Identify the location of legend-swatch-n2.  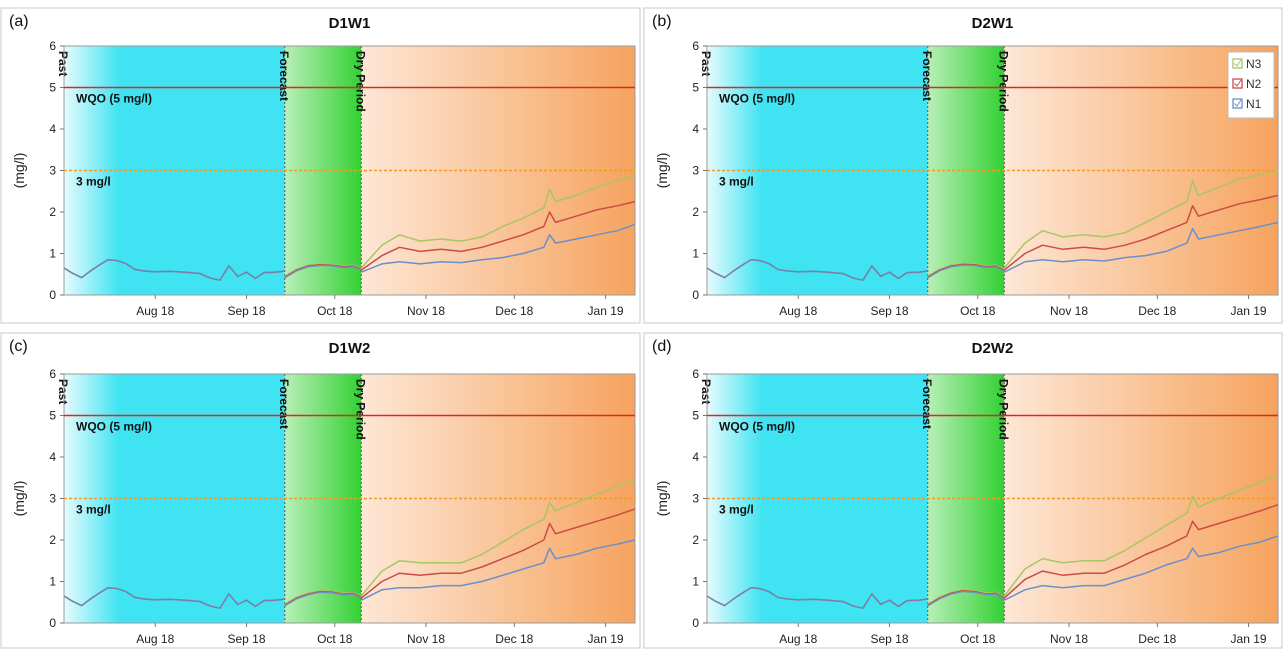
(1237, 83).